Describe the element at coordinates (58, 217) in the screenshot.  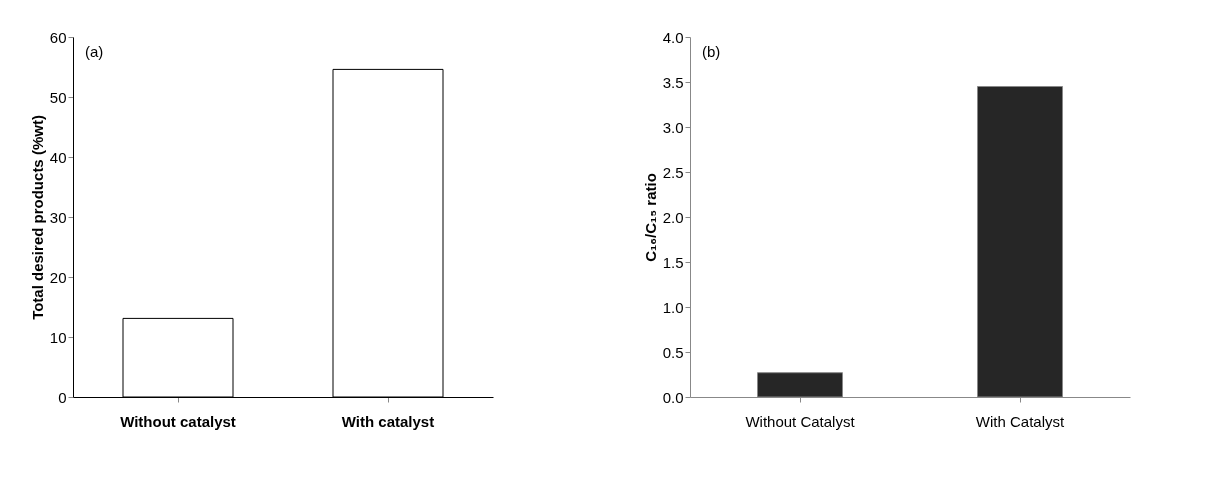
I see `y-tick-label: 30` at that location.